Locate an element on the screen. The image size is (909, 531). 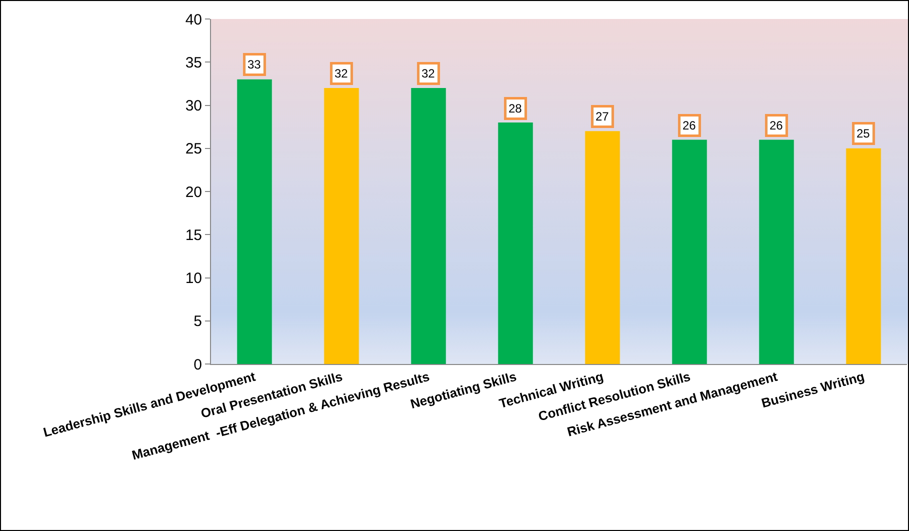
y-tick-label: 0 is located at coordinates (198, 365).